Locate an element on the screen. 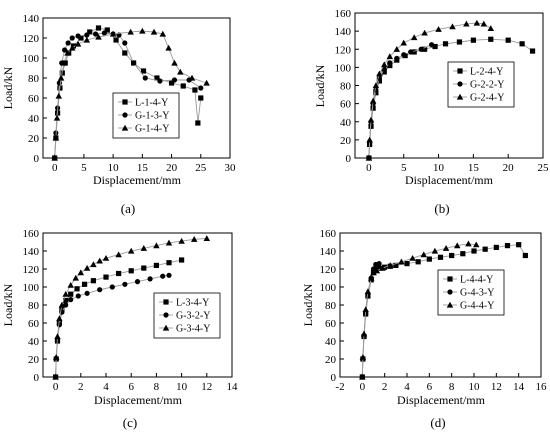 The width and height of the screenshot is (550, 435). y-tick-label: 20 is located at coordinates (34, 360).